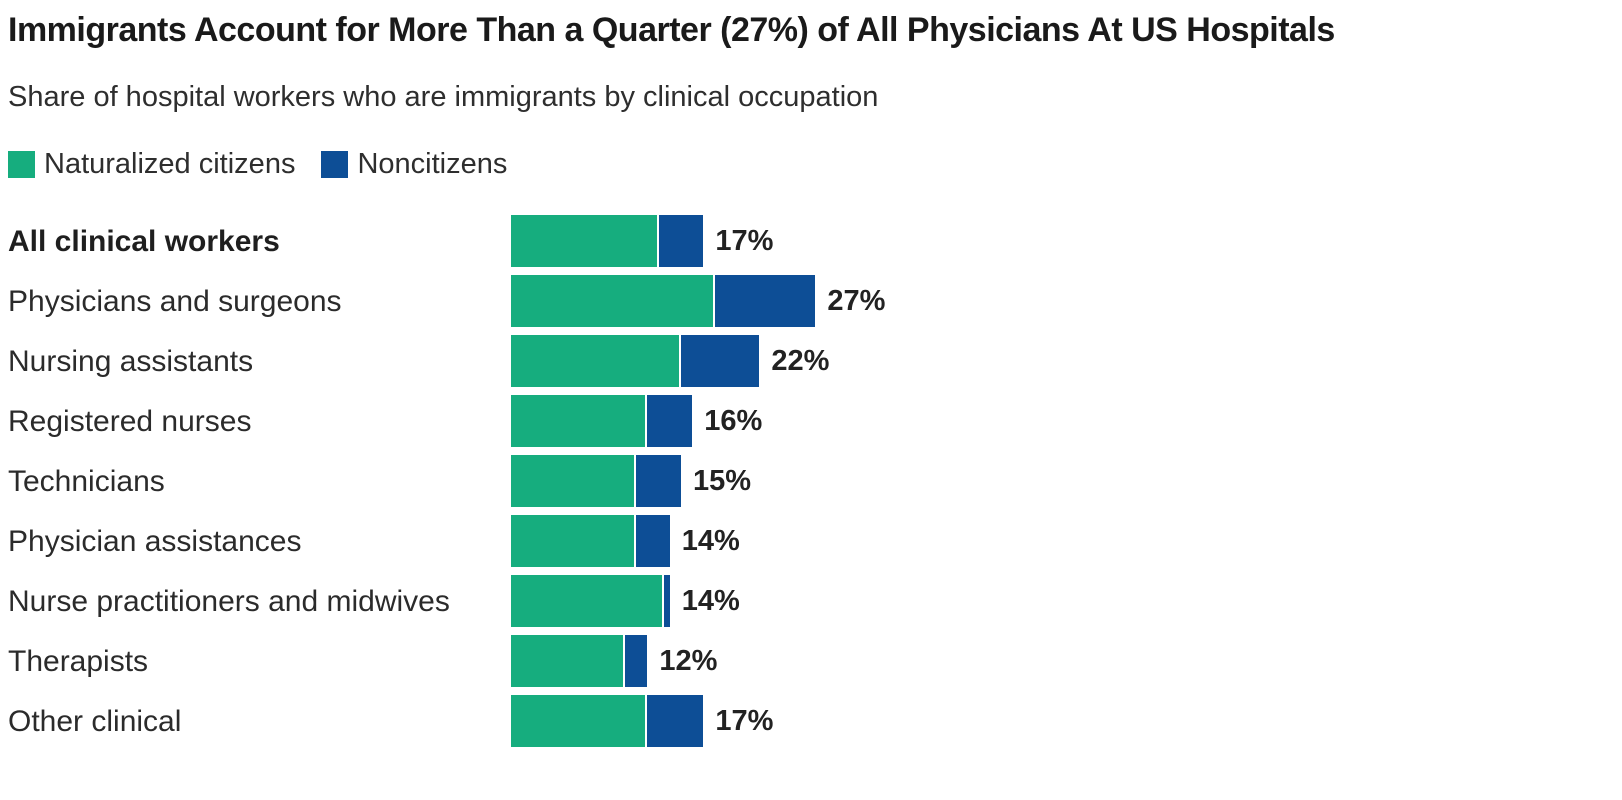  Describe the element at coordinates (130, 421) in the screenshot. I see `category-label: Registered nurses` at that location.